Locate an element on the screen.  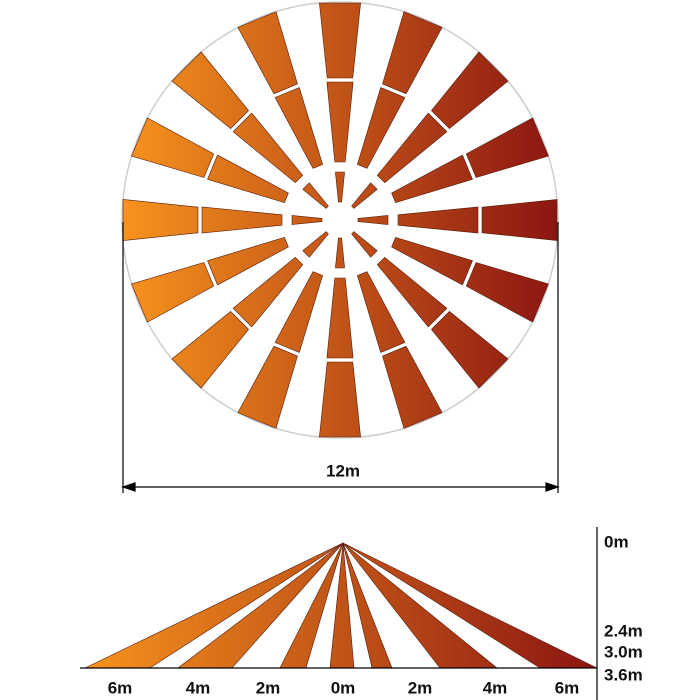
side-beams is located at coordinates (341, 605).